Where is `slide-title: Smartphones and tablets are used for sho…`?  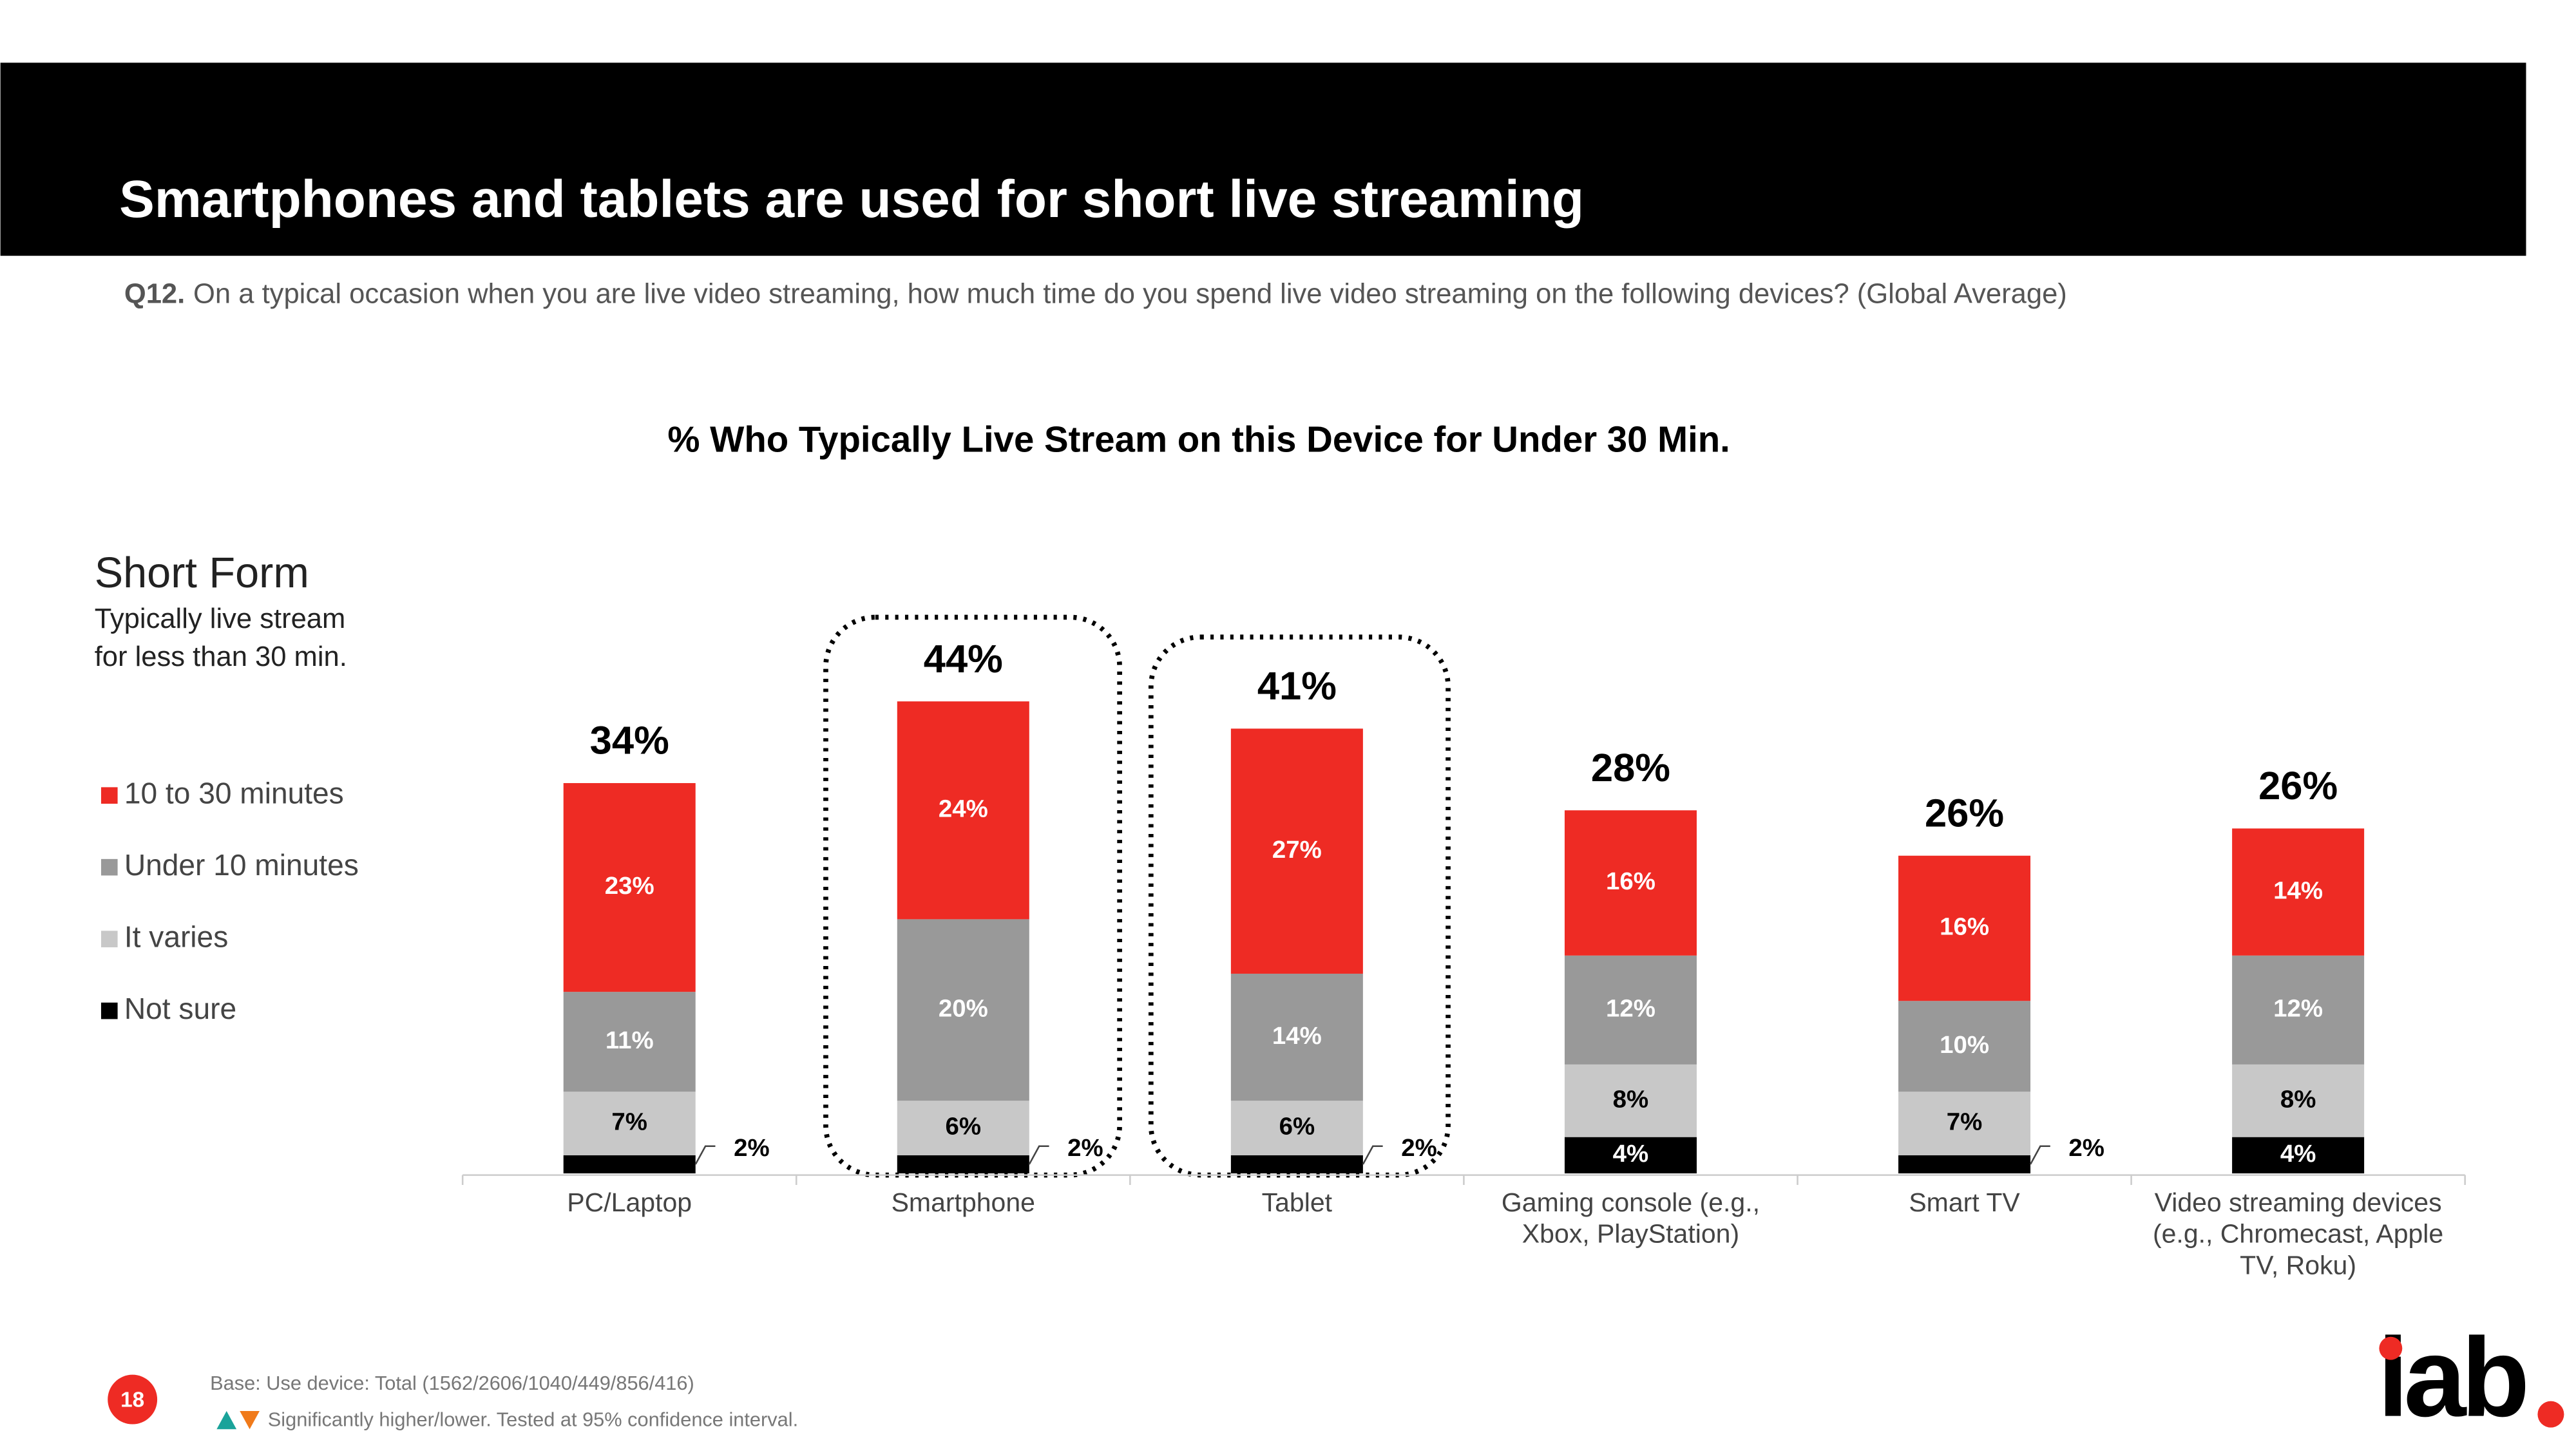
slide-title: Smartphones and tablets are used for sho… is located at coordinates (851, 199).